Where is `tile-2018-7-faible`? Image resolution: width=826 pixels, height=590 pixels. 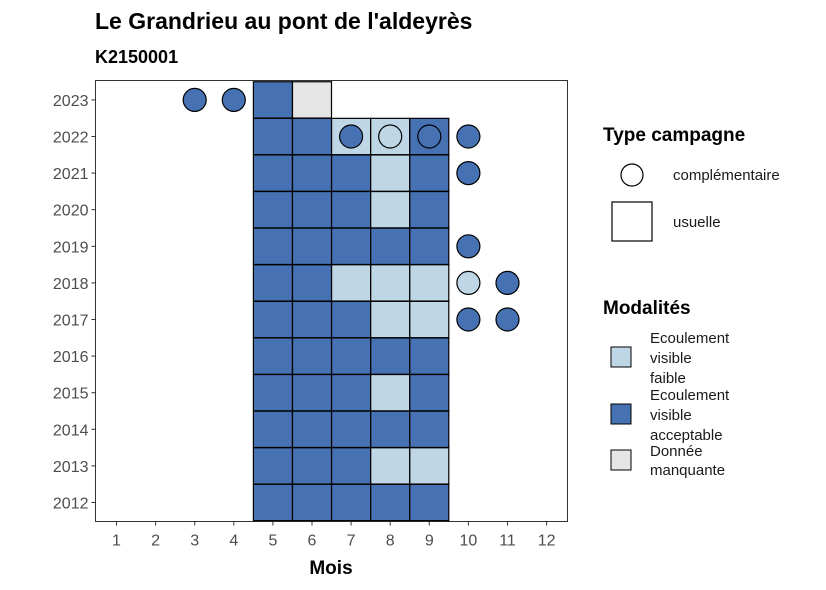 tile-2018-7-faible is located at coordinates (351, 283).